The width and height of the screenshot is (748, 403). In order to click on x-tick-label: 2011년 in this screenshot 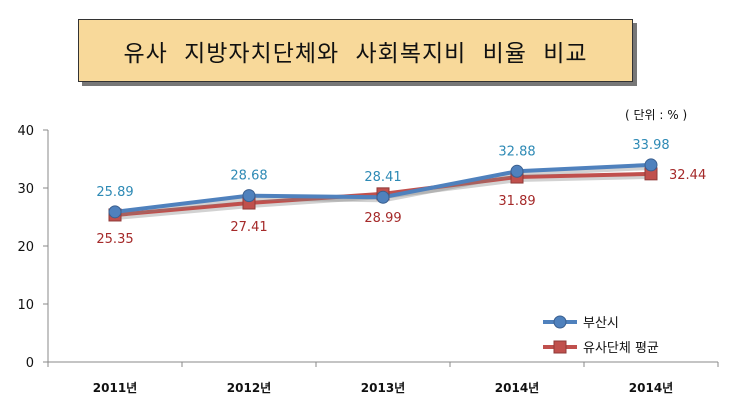, I will do `click(115, 388)`.